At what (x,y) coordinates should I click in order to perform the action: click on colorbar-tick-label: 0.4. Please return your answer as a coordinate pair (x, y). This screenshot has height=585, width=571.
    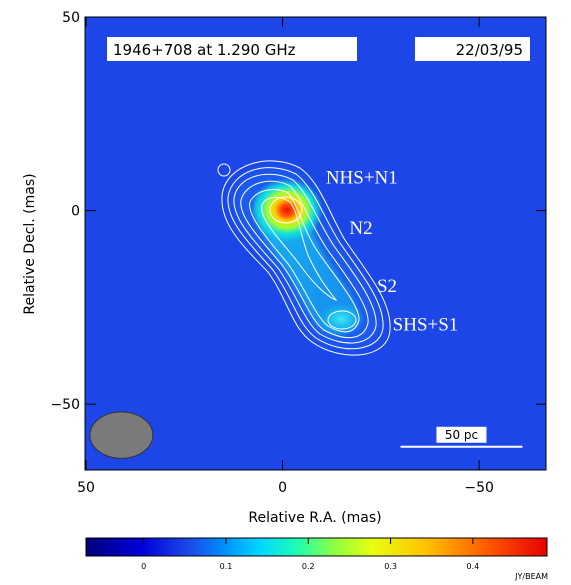
    Looking at the image, I should click on (473, 566).